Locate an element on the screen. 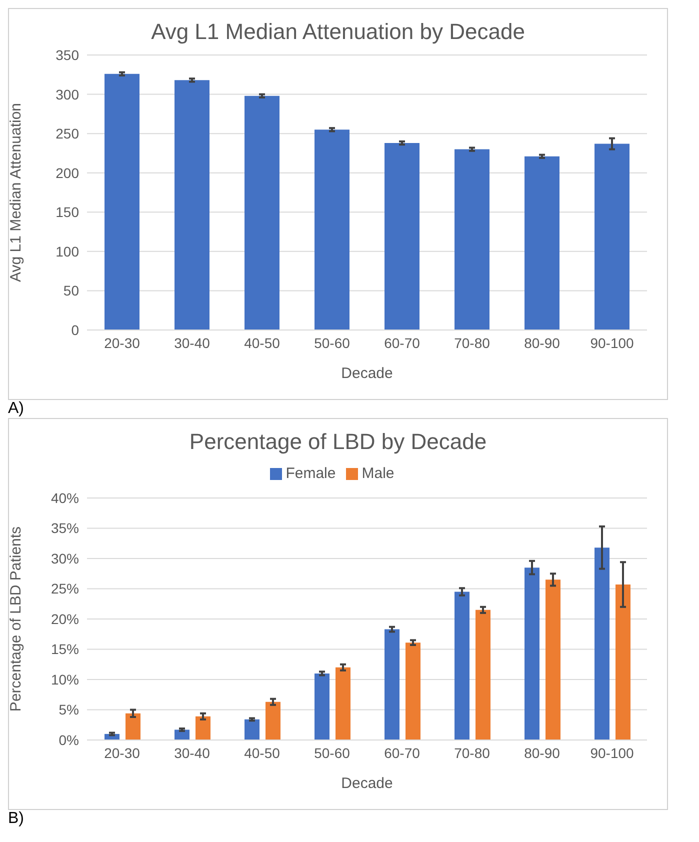  y-tick-label: 200 is located at coordinates (68, 172).